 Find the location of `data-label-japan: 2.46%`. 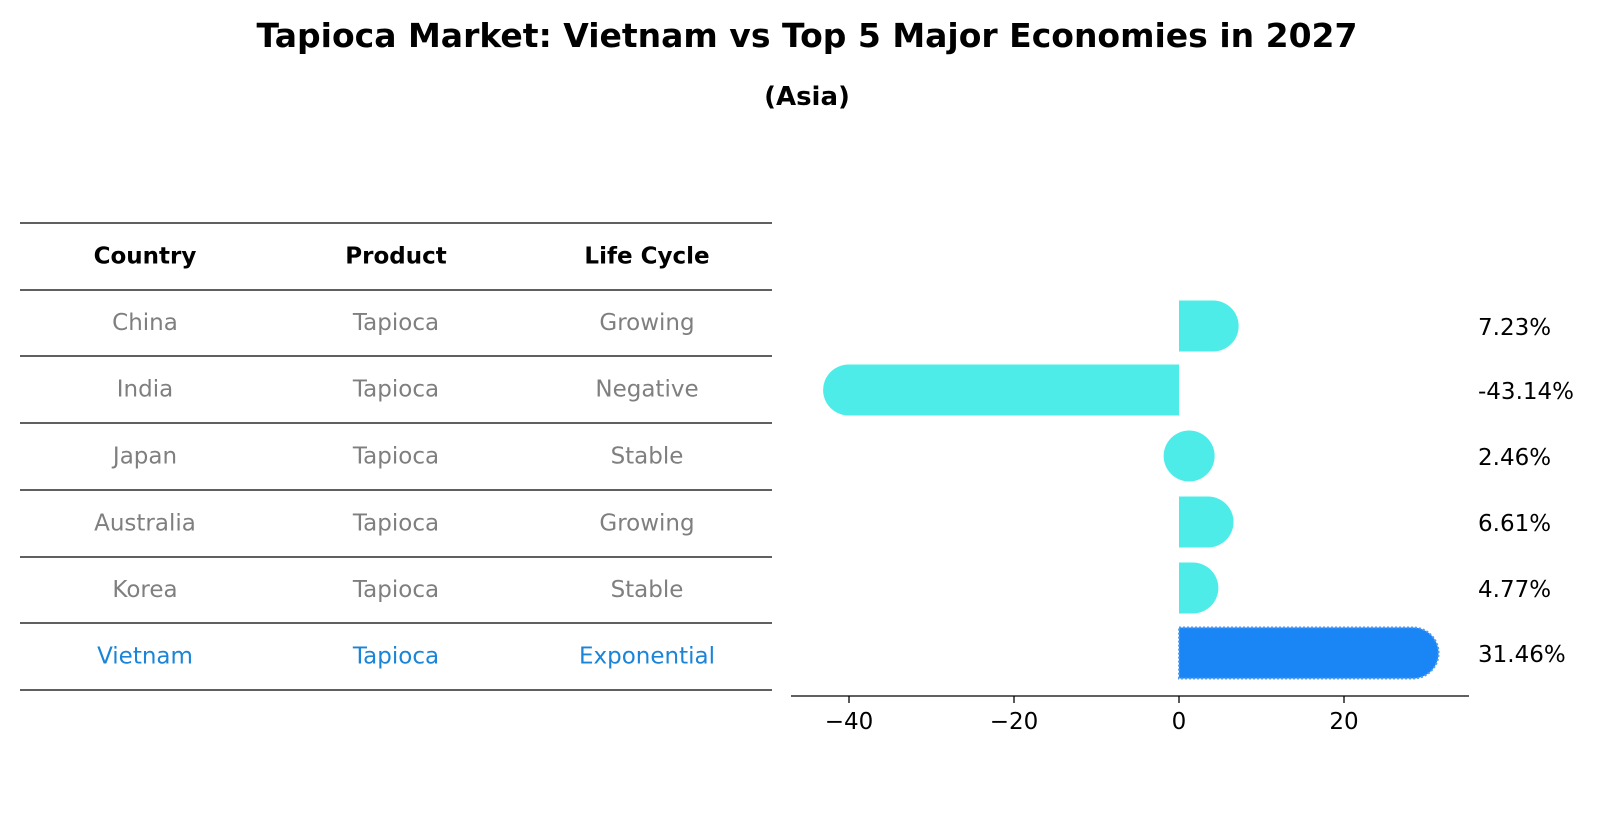

data-label-japan: 2.46% is located at coordinates (1514, 458).